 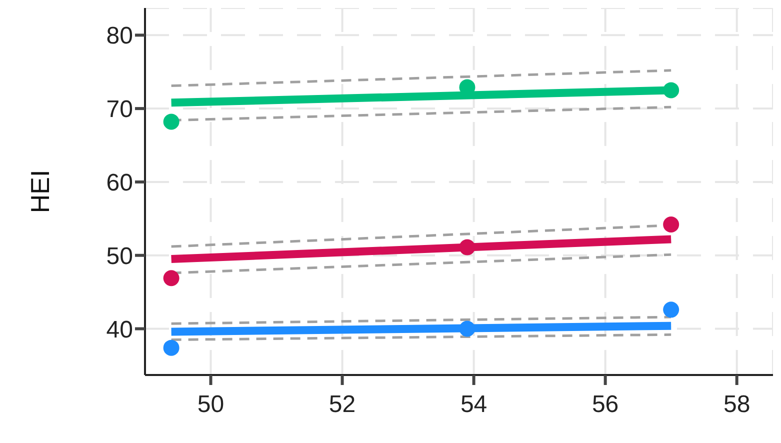 What do you see at coordinates (605, 404) in the screenshot?
I see `x-tick-label: 56` at bounding box center [605, 404].